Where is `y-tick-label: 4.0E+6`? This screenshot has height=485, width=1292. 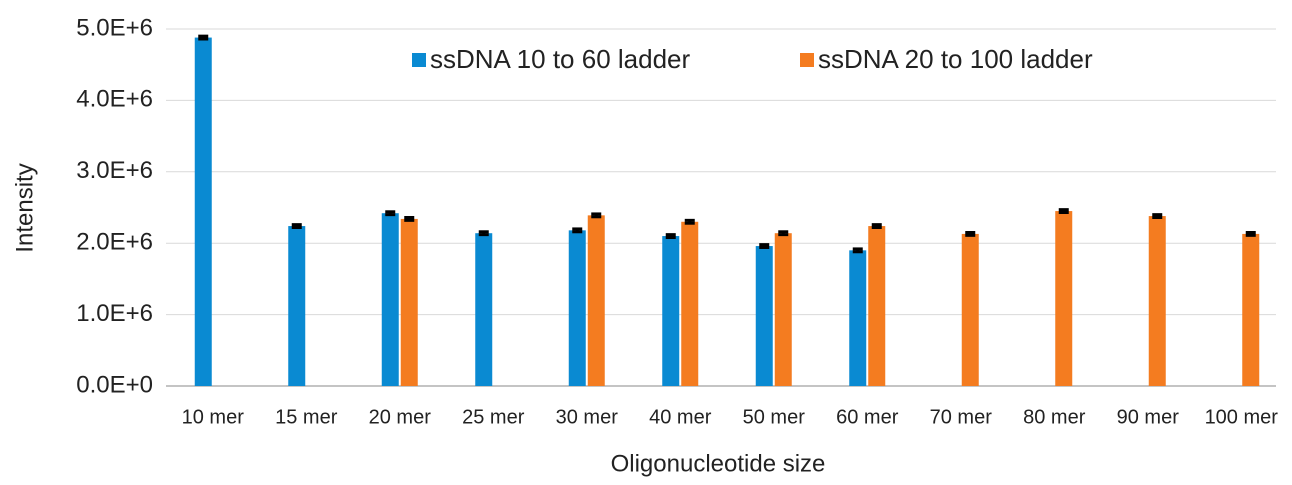
y-tick-label: 4.0E+6 is located at coordinates (114, 99).